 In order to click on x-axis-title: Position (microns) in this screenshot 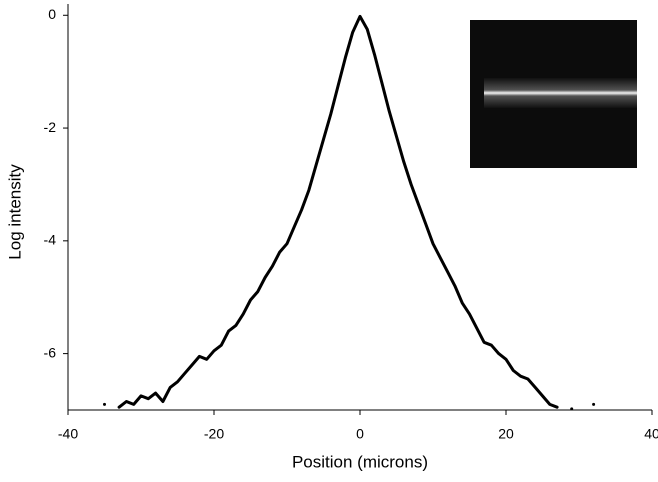, I will do `click(360, 461)`.